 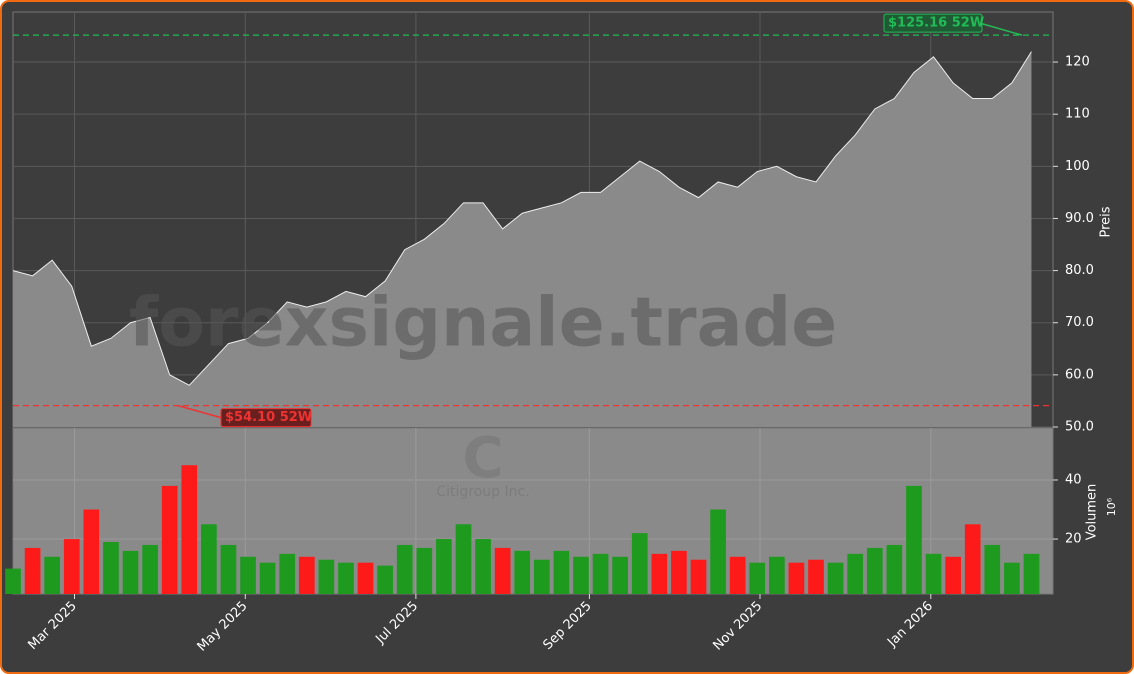 What do you see at coordinates (483, 323) in the screenshot?
I see `watermark: forexsignale.trade` at bounding box center [483, 323].